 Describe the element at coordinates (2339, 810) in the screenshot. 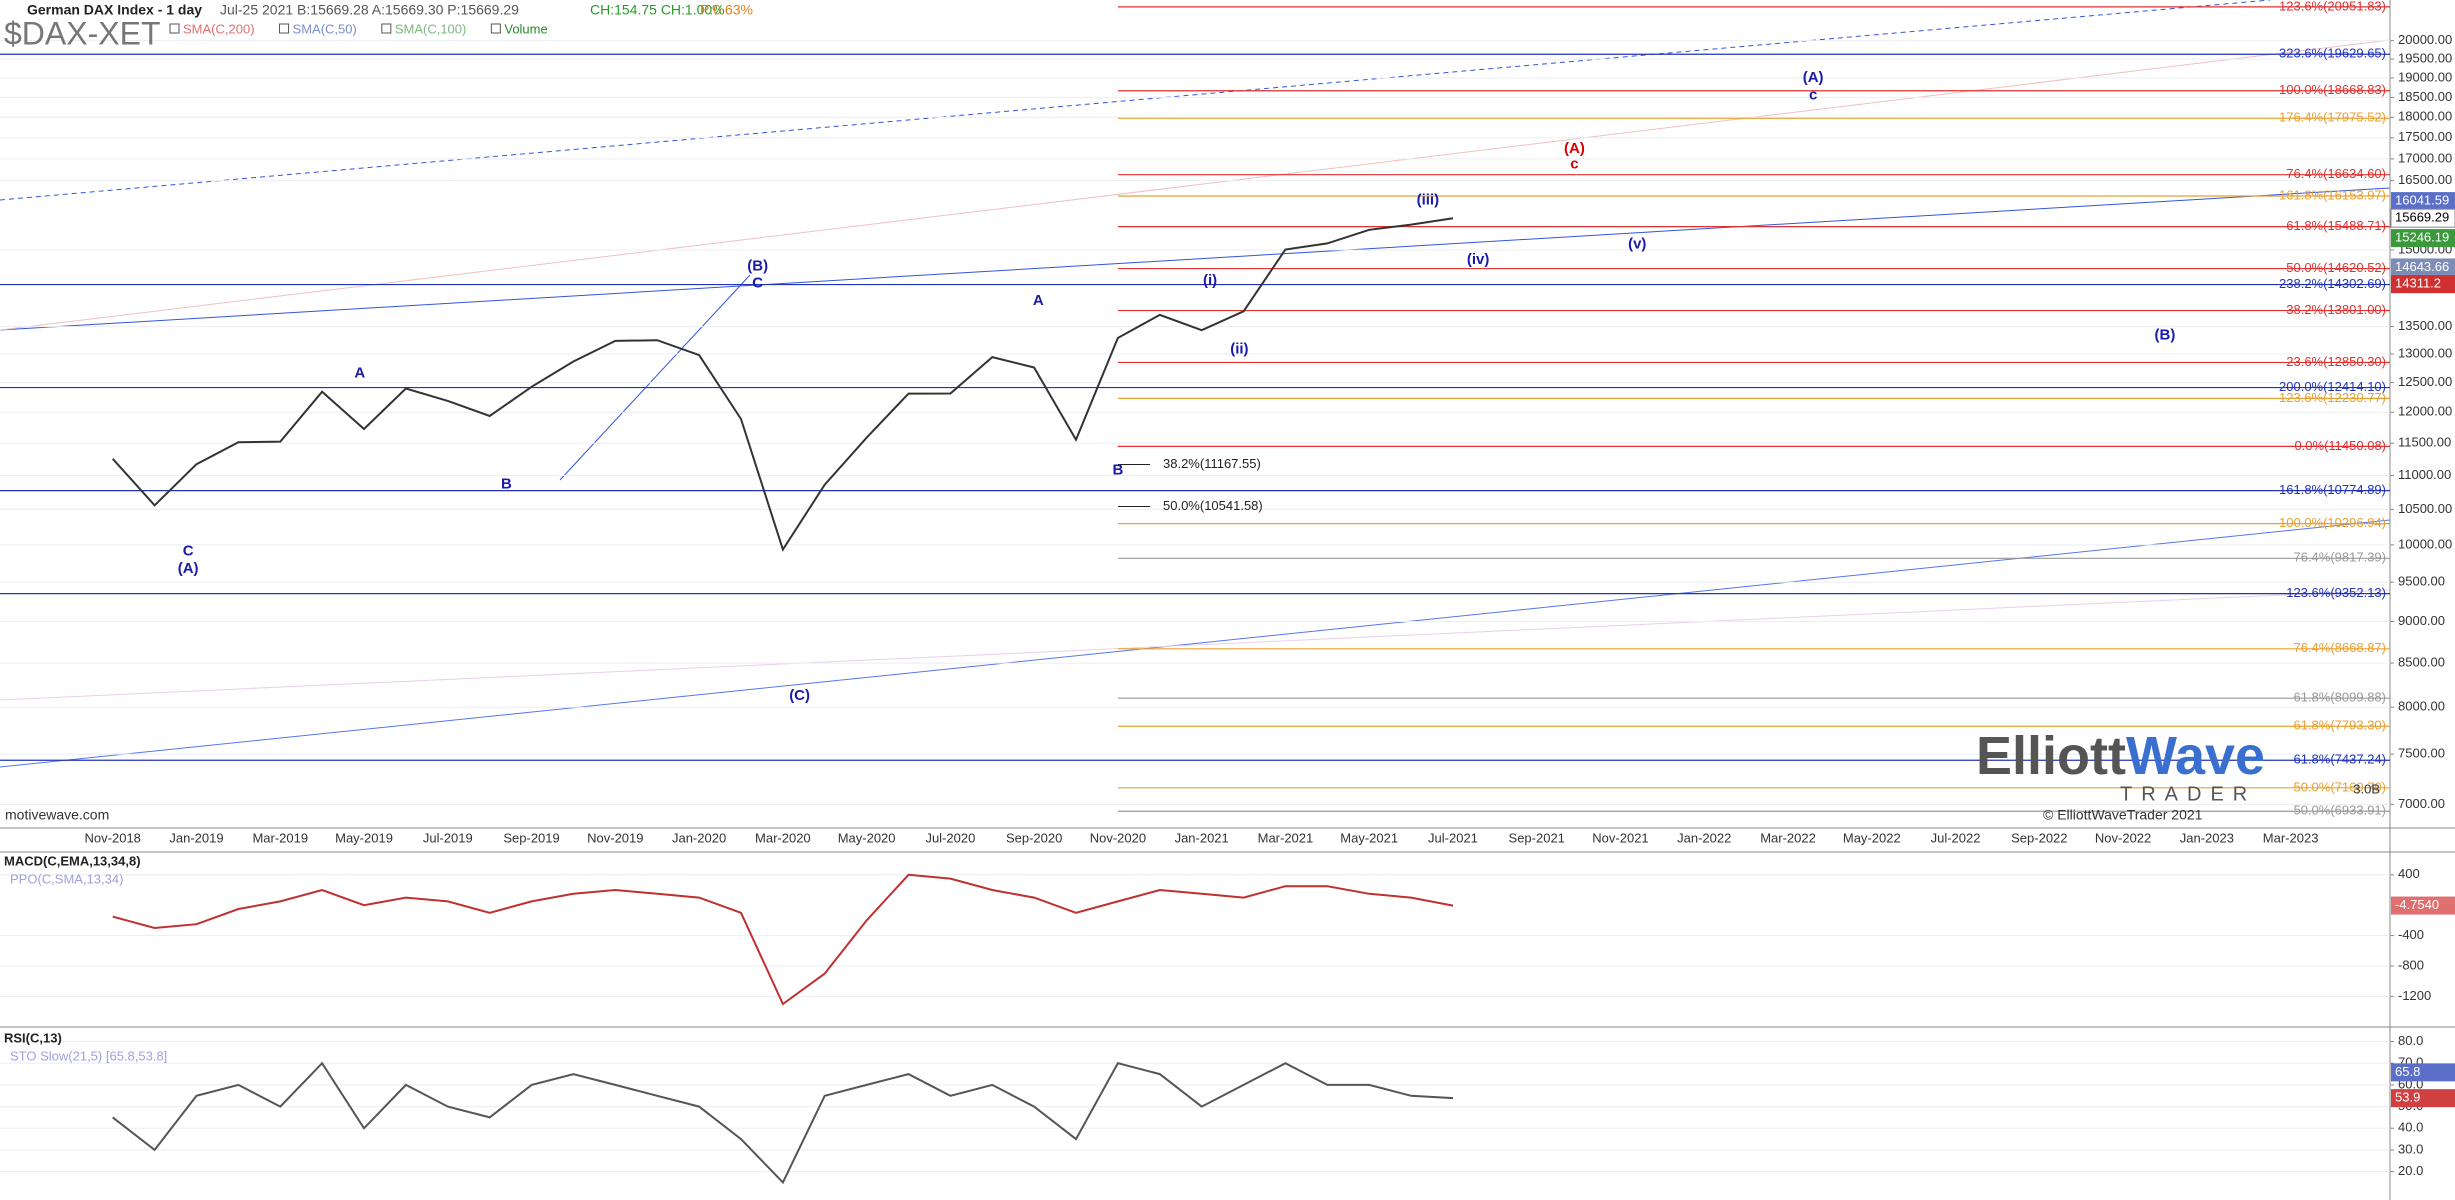

I see `fib-label: 50.0%(6933.91)` at that location.